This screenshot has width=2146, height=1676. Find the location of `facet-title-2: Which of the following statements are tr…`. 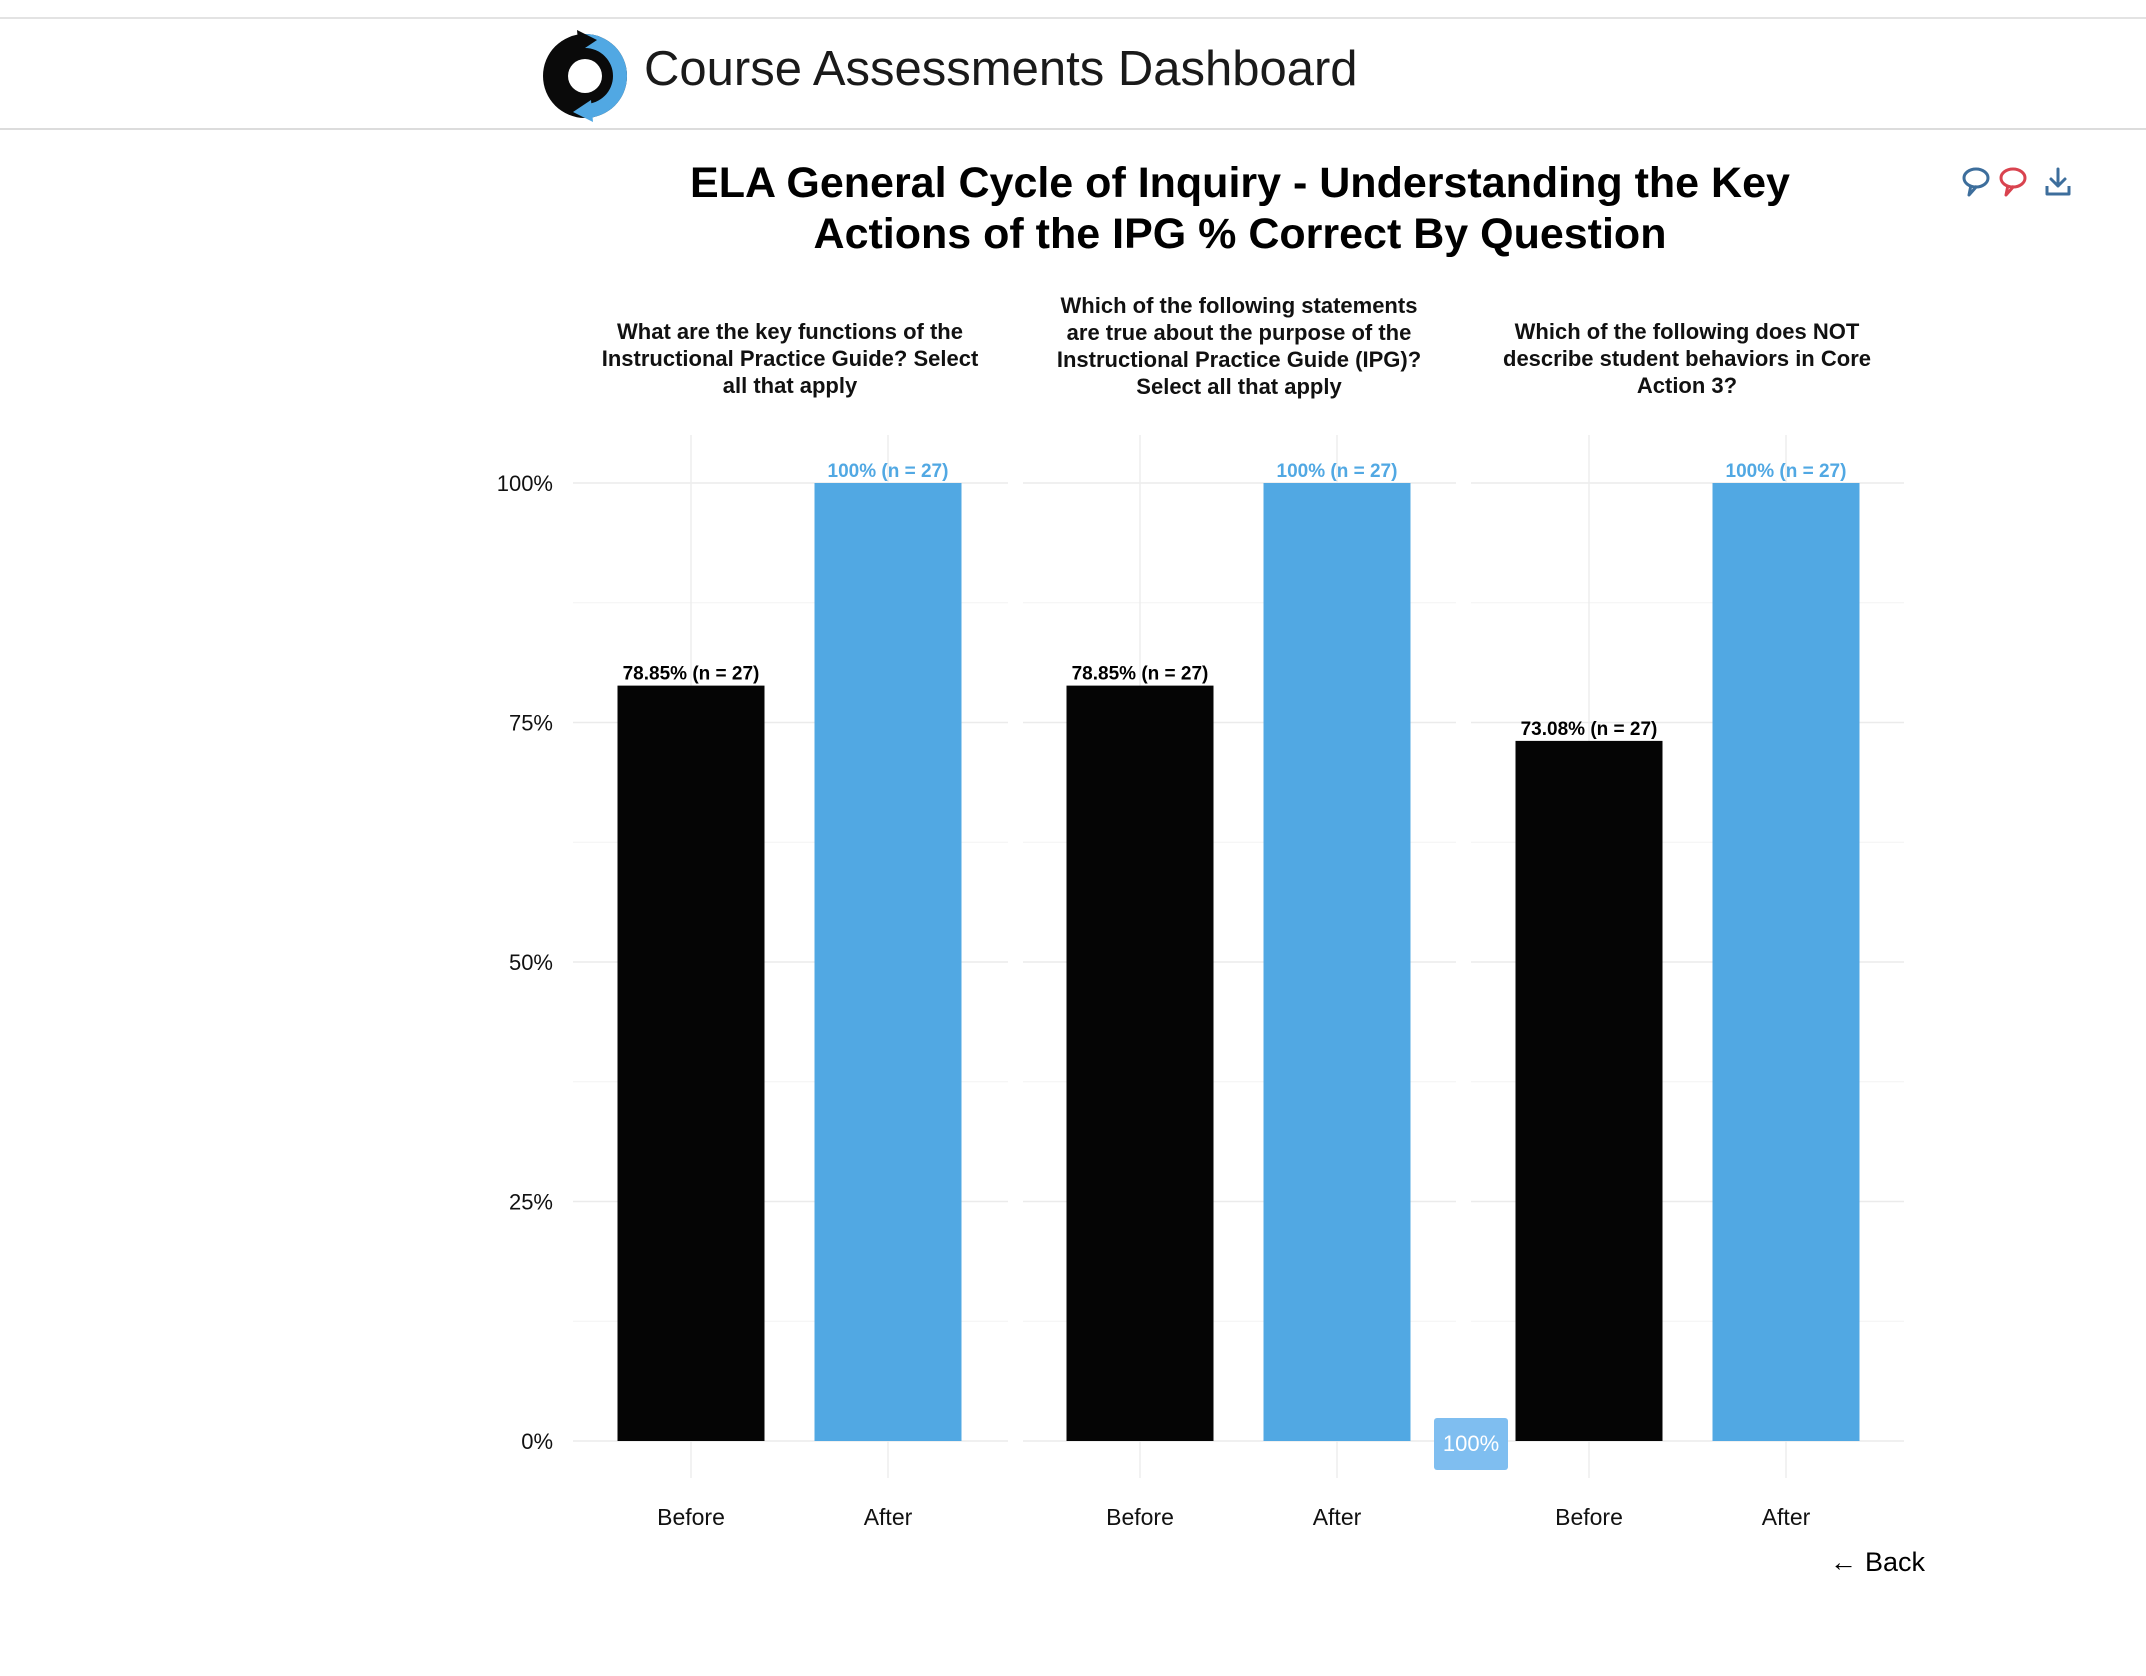

facet-title-2: Which of the following statements are tr… is located at coordinates (1239, 346).